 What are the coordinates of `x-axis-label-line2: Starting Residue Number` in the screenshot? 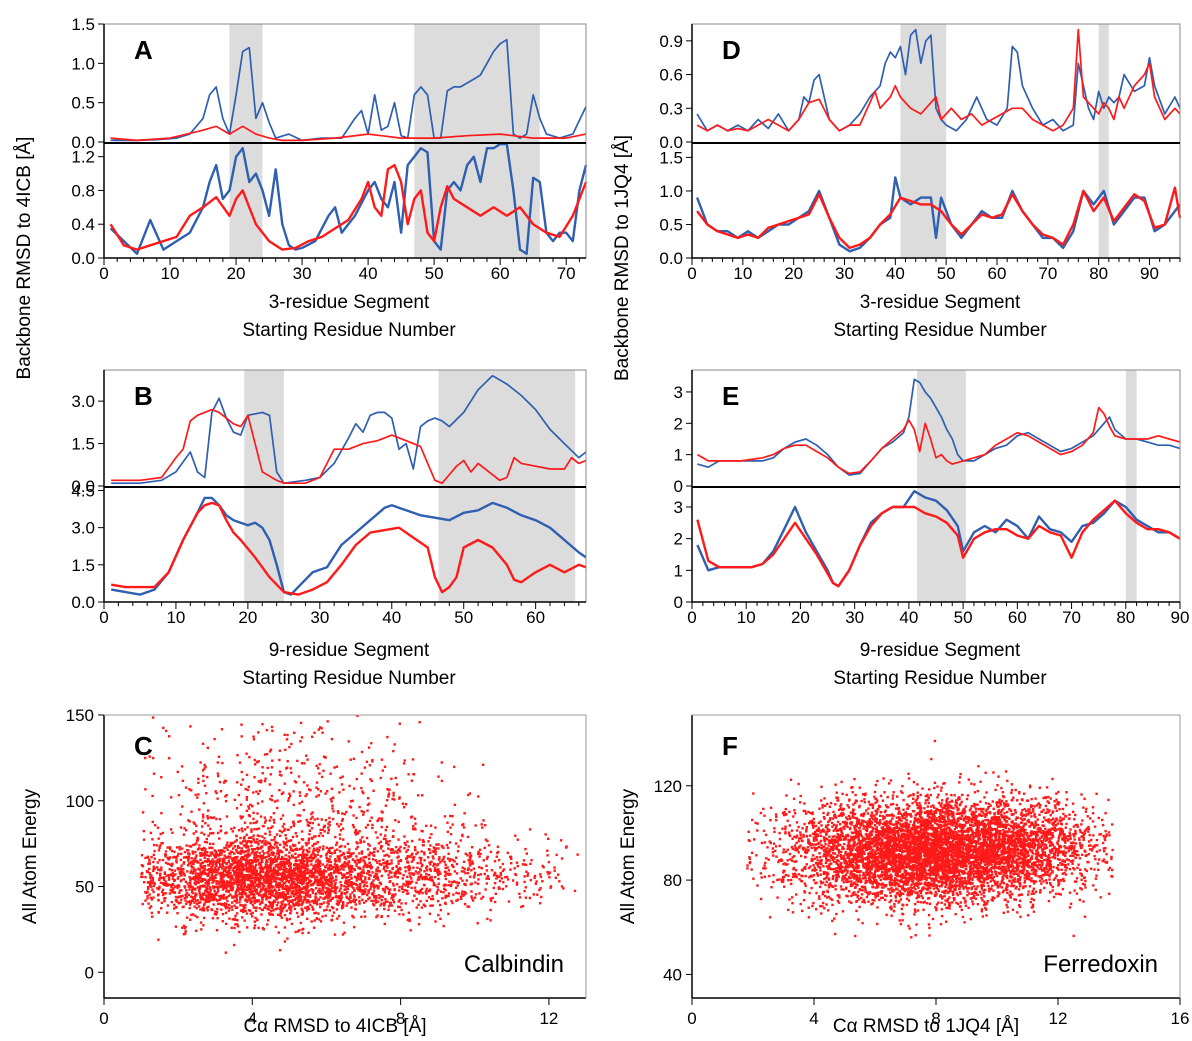 It's located at (349, 678).